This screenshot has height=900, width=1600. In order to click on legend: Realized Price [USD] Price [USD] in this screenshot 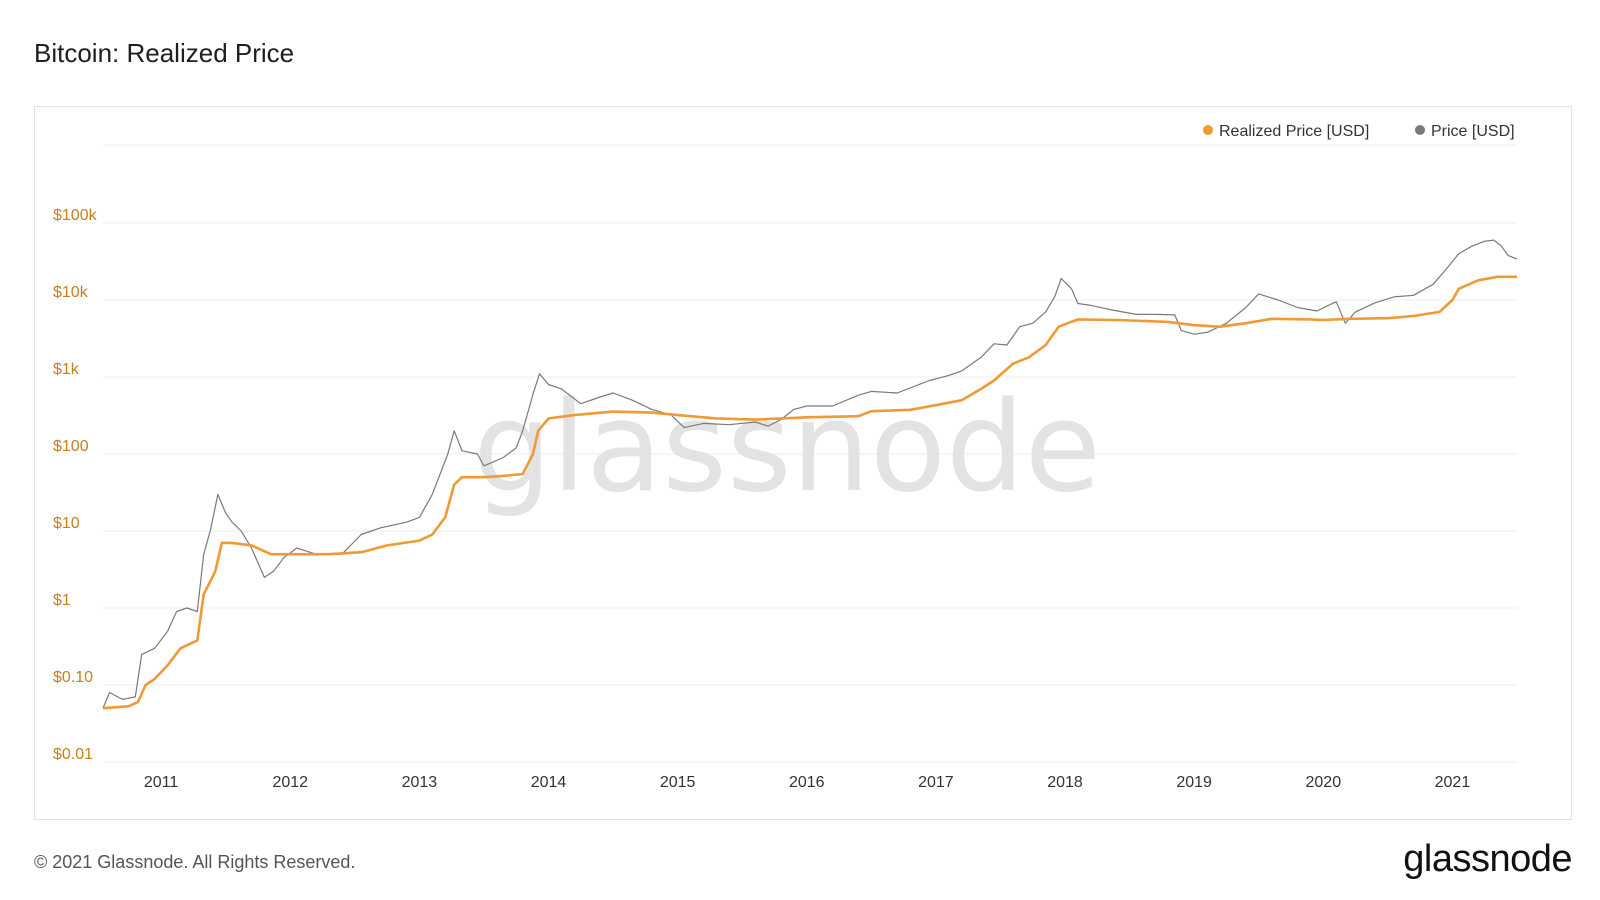, I will do `click(1359, 131)`.